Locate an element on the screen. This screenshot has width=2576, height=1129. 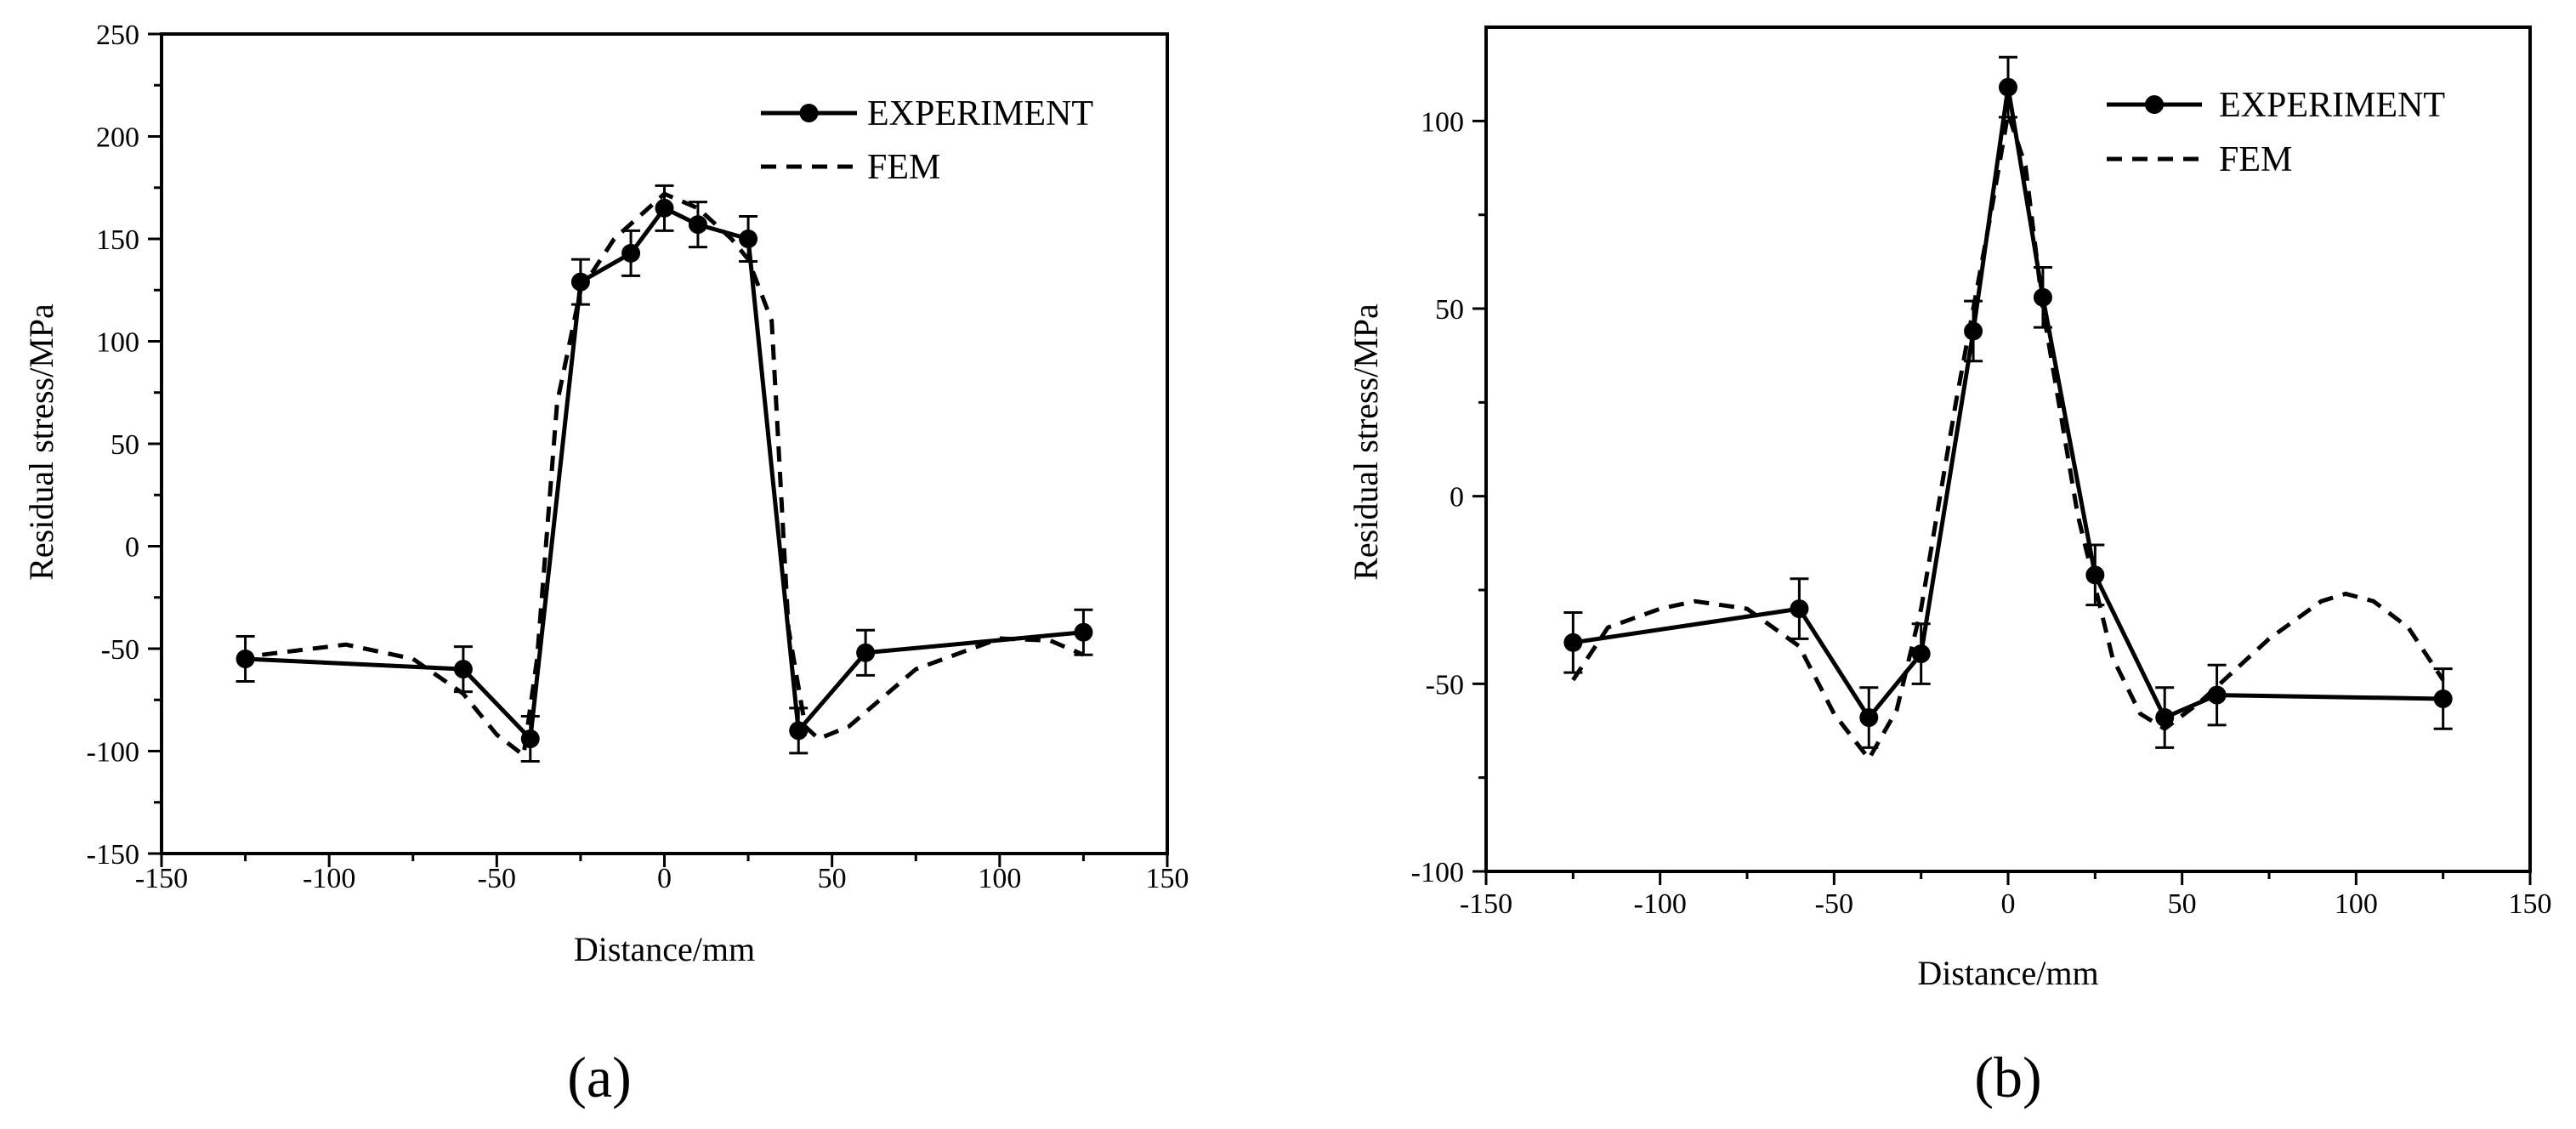
y-tick-label: 150 is located at coordinates (118, 240).